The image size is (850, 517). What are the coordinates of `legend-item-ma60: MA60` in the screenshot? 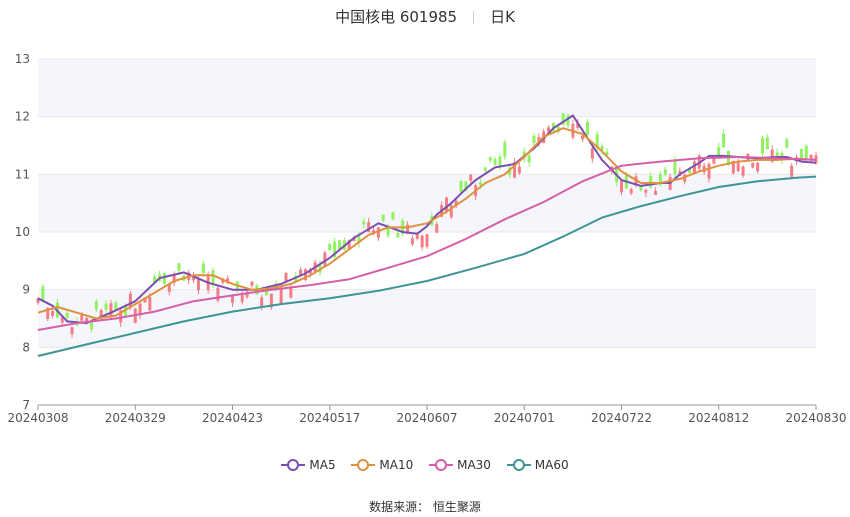 It's located at (537, 465).